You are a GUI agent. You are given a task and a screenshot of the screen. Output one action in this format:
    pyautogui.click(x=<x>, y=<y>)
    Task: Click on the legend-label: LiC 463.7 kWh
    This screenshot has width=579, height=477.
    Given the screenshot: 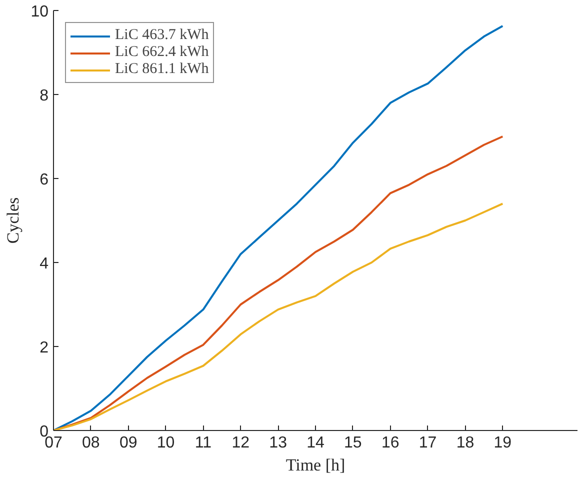 What is the action you would take?
    pyautogui.click(x=162, y=35)
    